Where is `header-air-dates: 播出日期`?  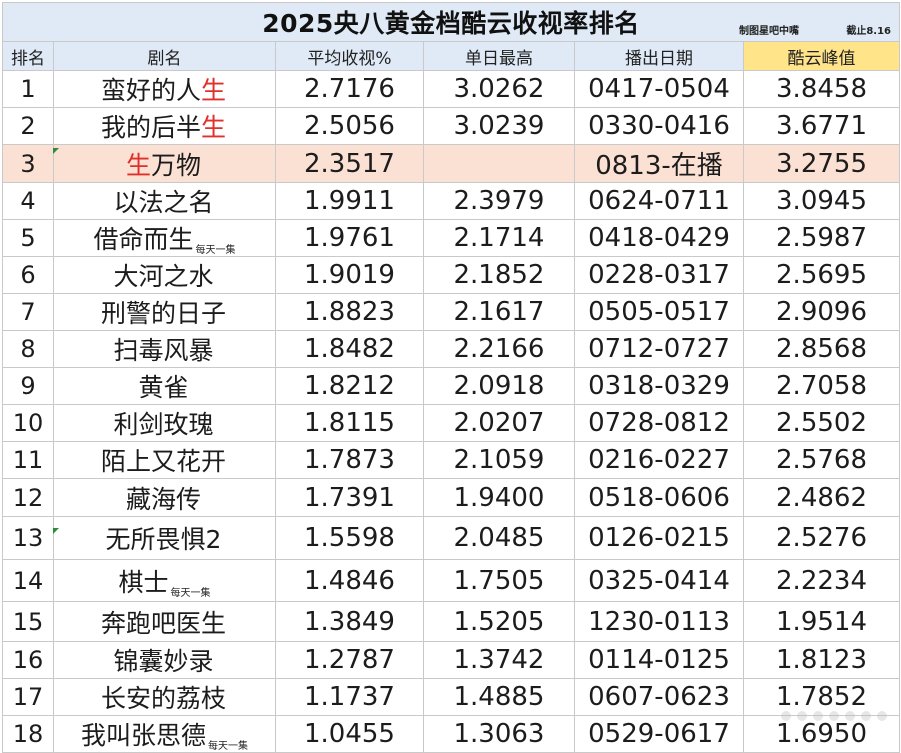 header-air-dates: 播出日期 is located at coordinates (659, 56).